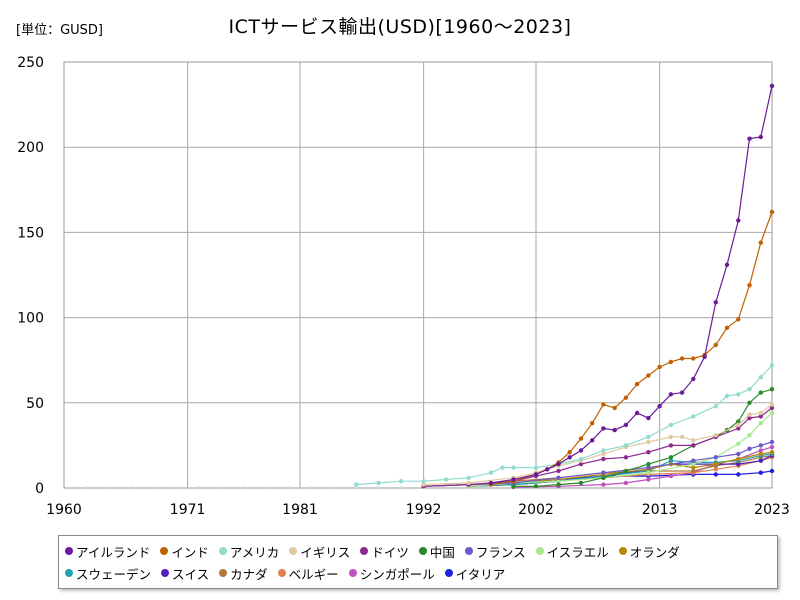 The height and width of the screenshot is (600, 800). What do you see at coordinates (35, 404) in the screenshot?
I see `y-tick-label: 50` at bounding box center [35, 404].